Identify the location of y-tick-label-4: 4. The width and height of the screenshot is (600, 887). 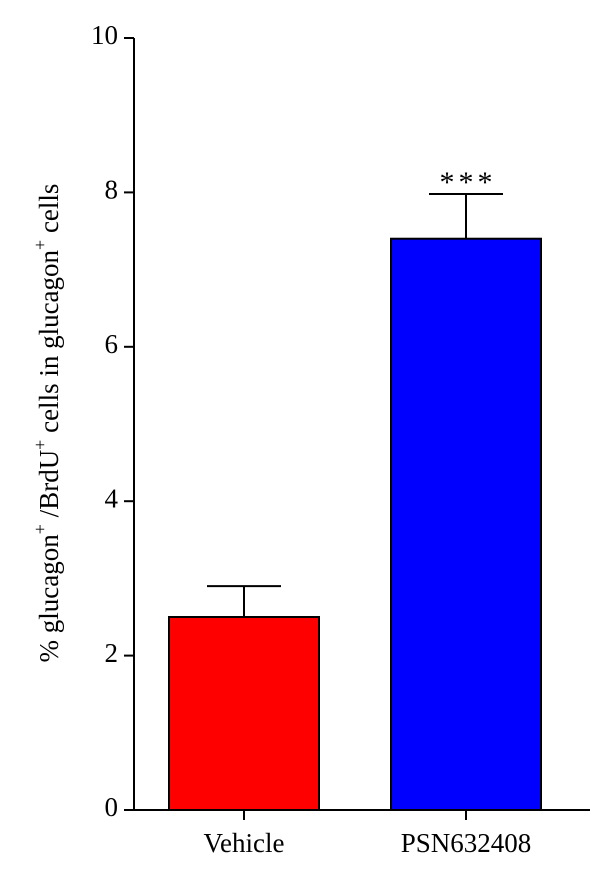
(112, 498).